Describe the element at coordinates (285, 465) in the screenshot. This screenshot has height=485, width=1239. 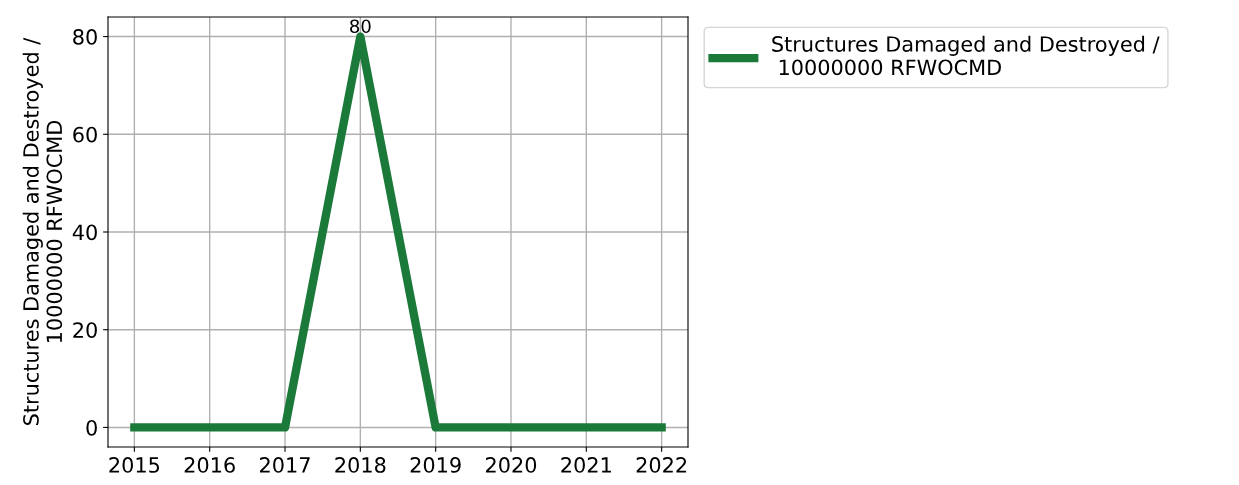
I see `x-tick-label: 2017` at that location.